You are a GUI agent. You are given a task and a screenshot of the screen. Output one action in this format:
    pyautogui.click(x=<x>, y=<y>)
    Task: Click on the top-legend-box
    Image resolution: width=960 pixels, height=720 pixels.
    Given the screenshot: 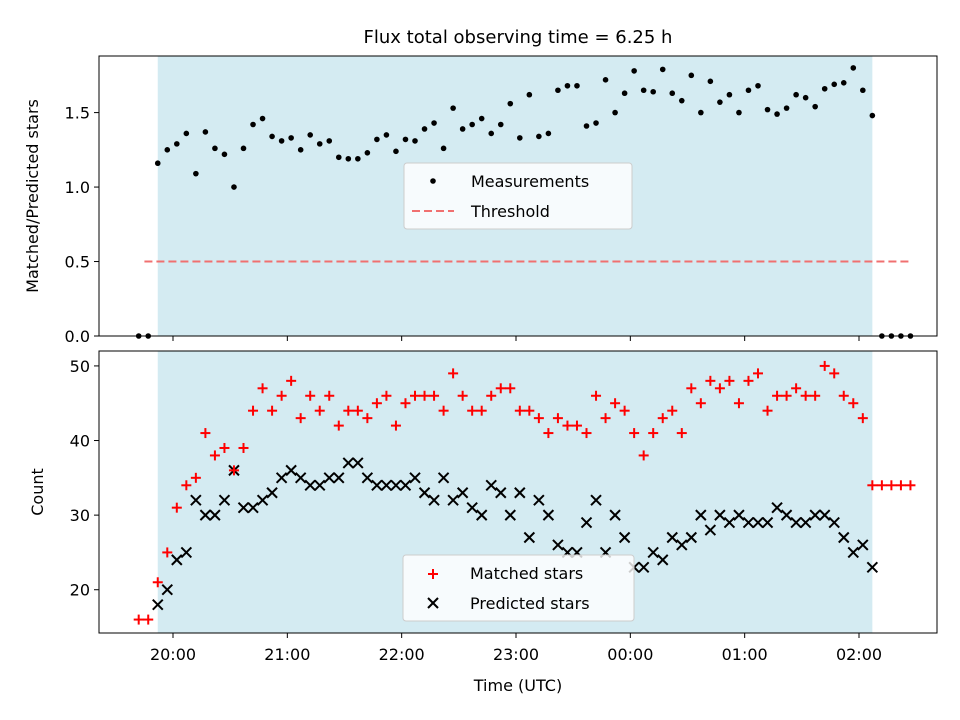 What is the action you would take?
    pyautogui.click(x=518, y=196)
    